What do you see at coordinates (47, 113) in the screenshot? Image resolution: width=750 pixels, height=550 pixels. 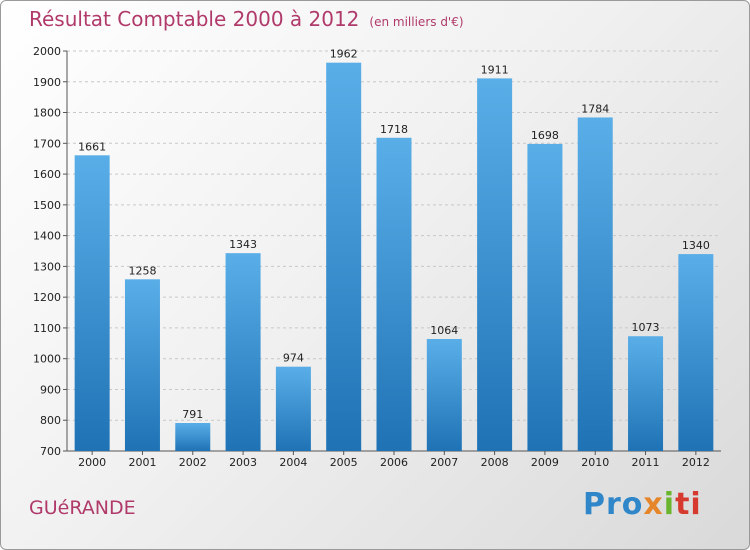 I see `y-tick-label: 1800` at bounding box center [47, 113].